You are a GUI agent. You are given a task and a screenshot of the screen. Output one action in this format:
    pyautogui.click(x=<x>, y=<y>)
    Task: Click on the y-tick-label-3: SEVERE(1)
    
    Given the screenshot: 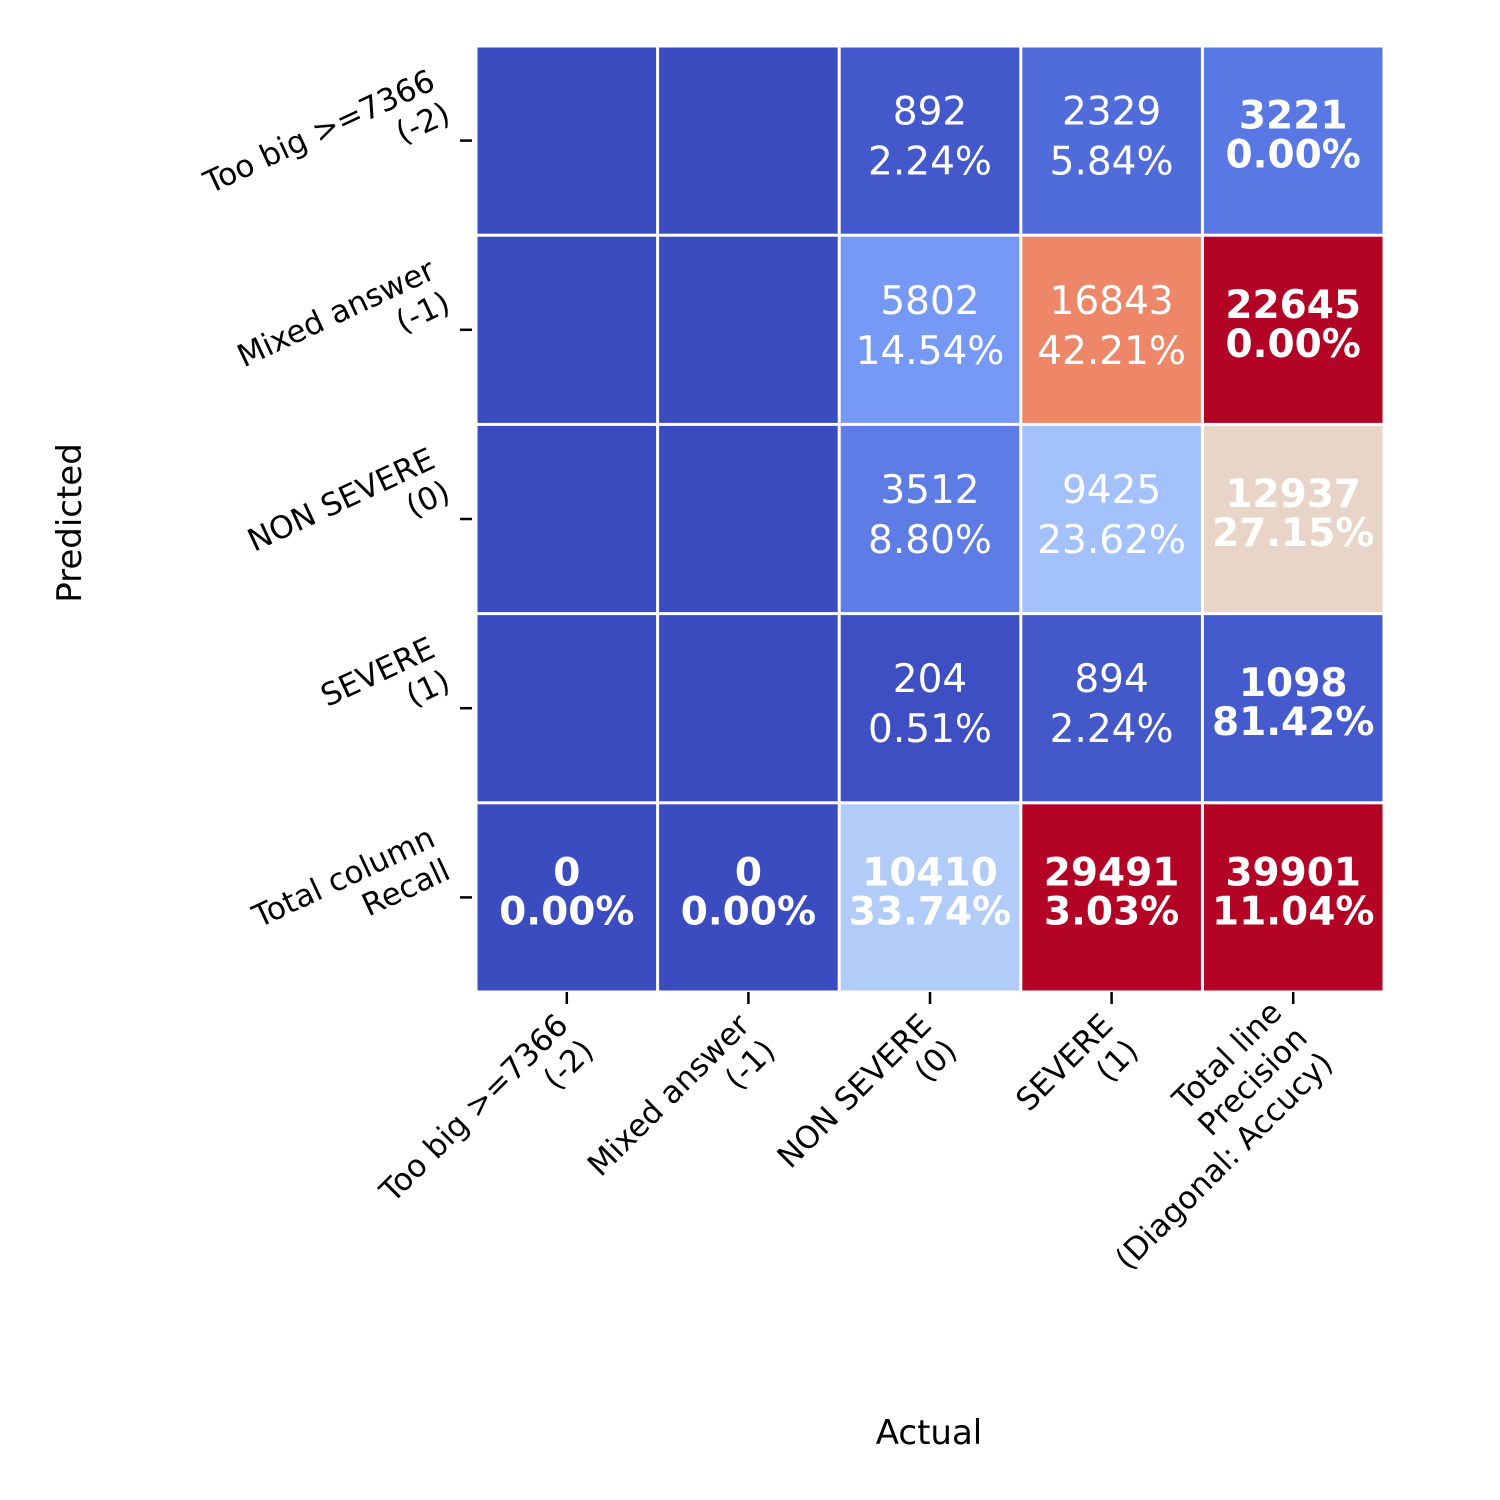 What is the action you would take?
    pyautogui.click(x=385, y=688)
    